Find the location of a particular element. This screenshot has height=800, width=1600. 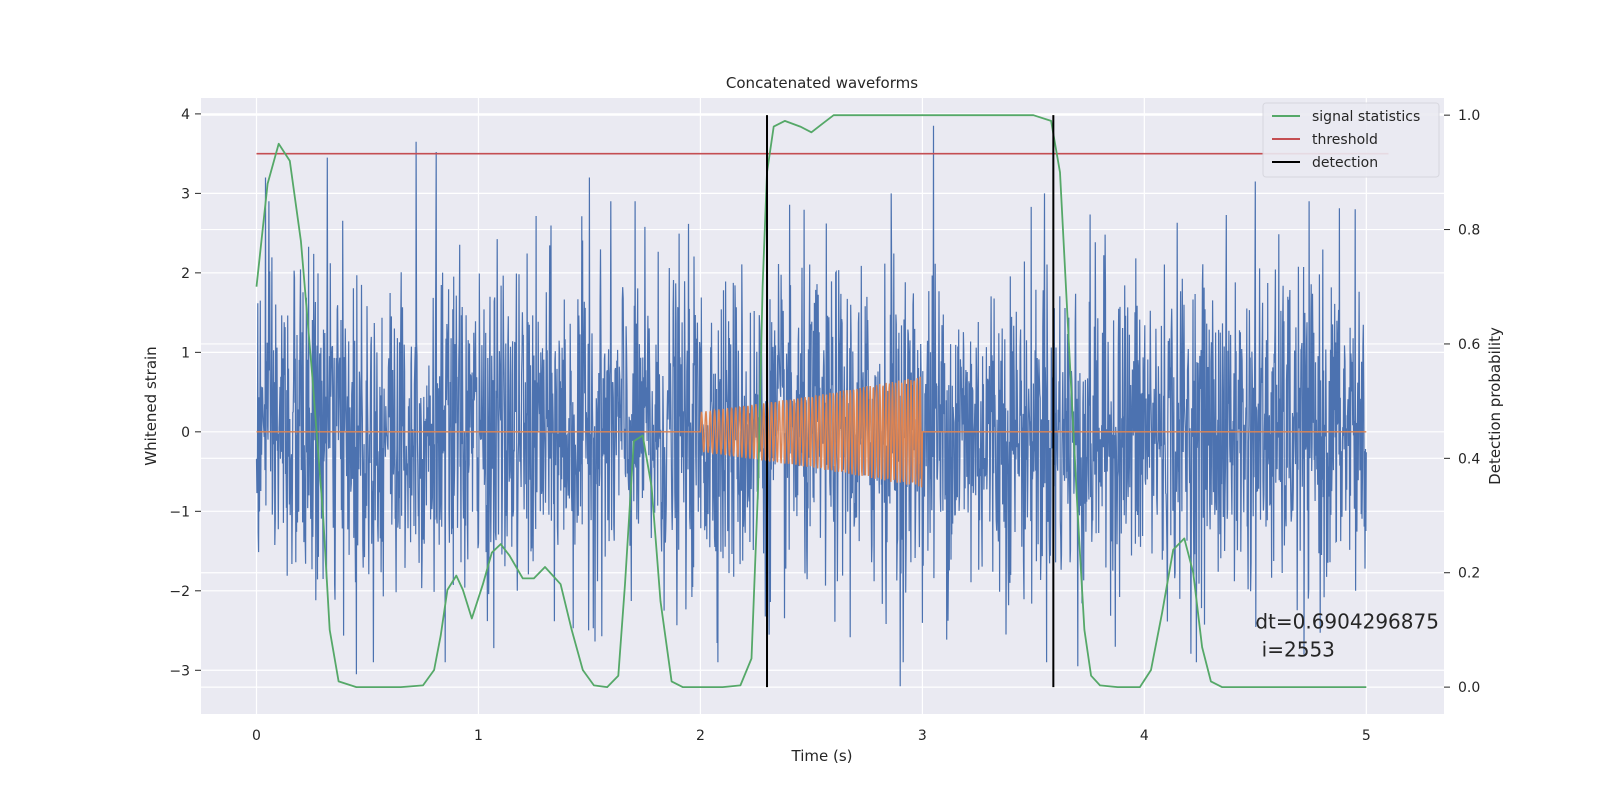

legend: signal statistics threshold detection is located at coordinates (1351, 140).